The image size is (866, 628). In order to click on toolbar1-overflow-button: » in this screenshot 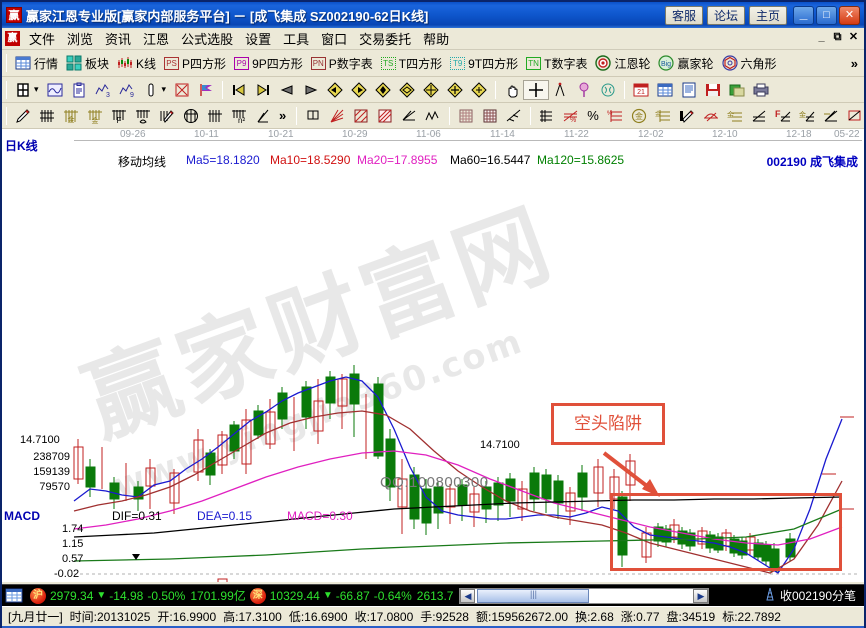, I will do `click(854, 63)`.